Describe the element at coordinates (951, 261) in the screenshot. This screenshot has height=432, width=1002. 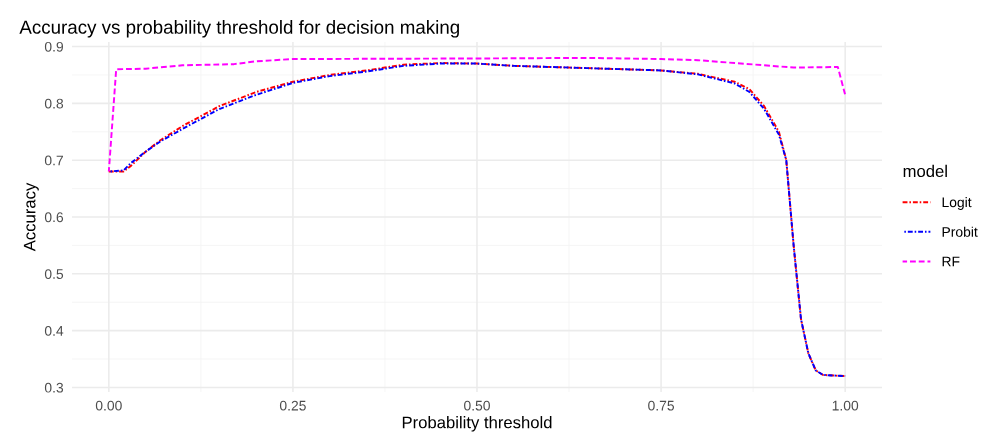
I see `legend-label: RF` at that location.